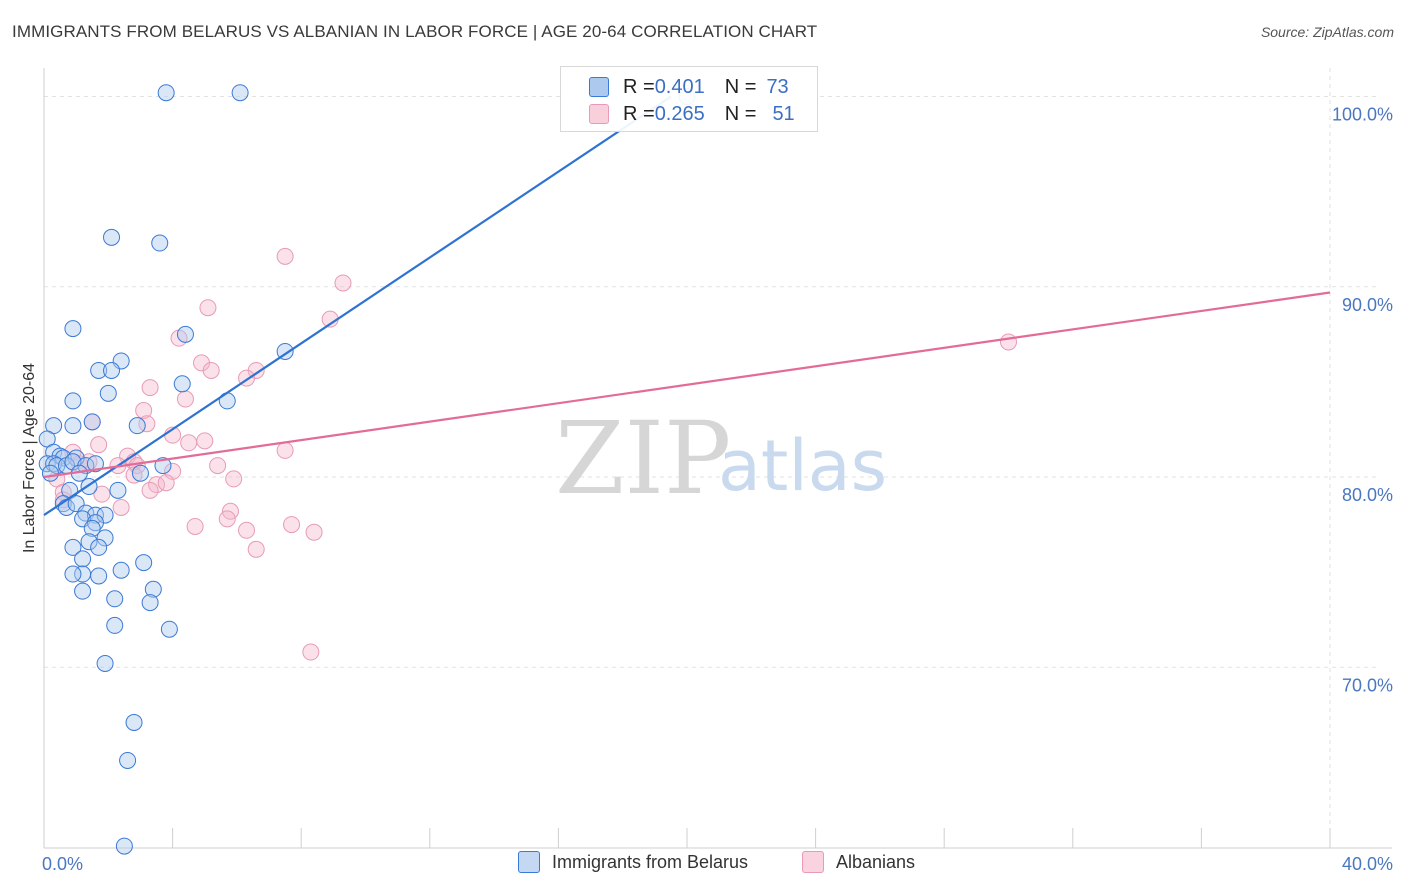  Describe the element at coordinates (783, 113) in the screenshot. I see `legend-n-value: 51` at that location.